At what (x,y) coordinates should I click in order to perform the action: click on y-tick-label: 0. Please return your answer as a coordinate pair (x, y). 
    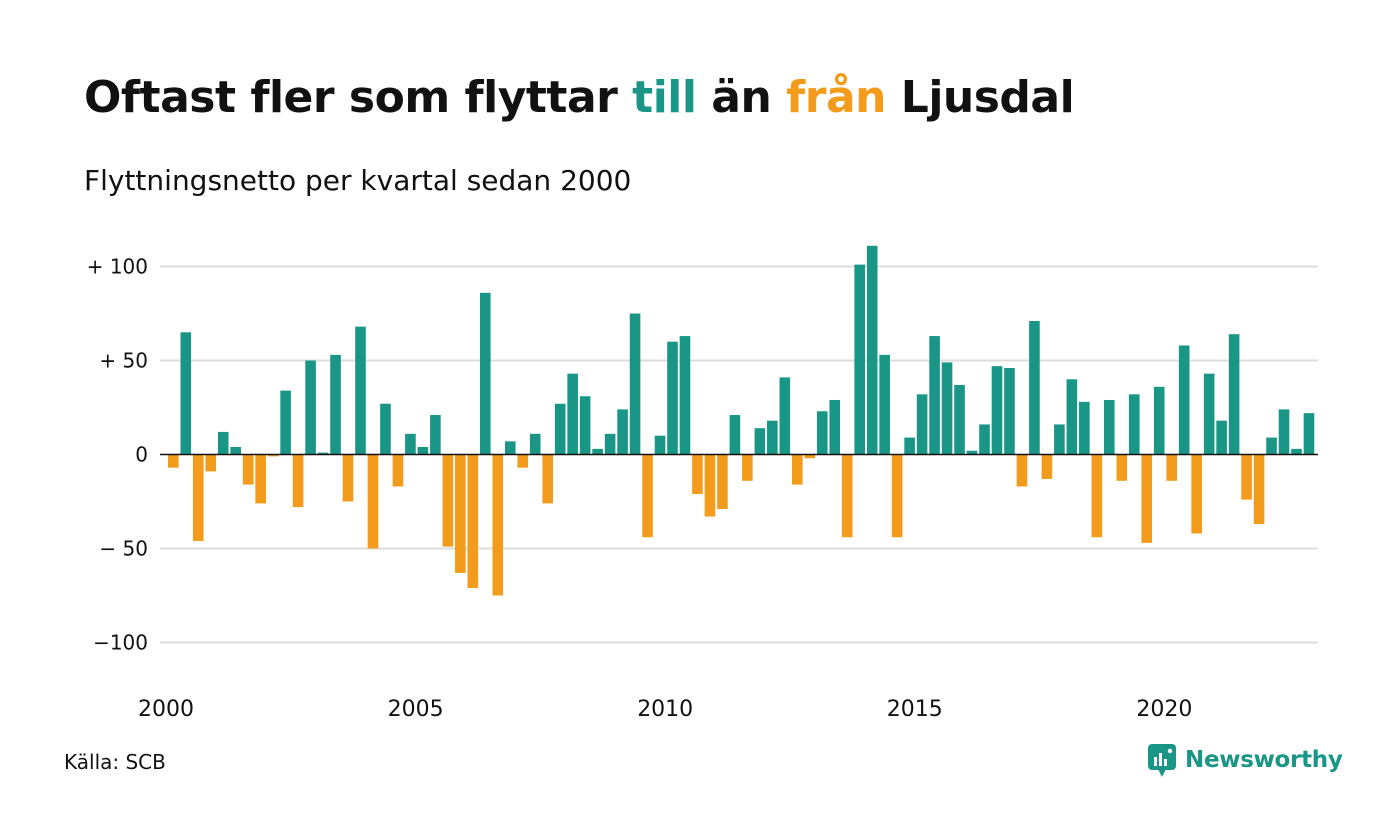
    Looking at the image, I should click on (141, 455).